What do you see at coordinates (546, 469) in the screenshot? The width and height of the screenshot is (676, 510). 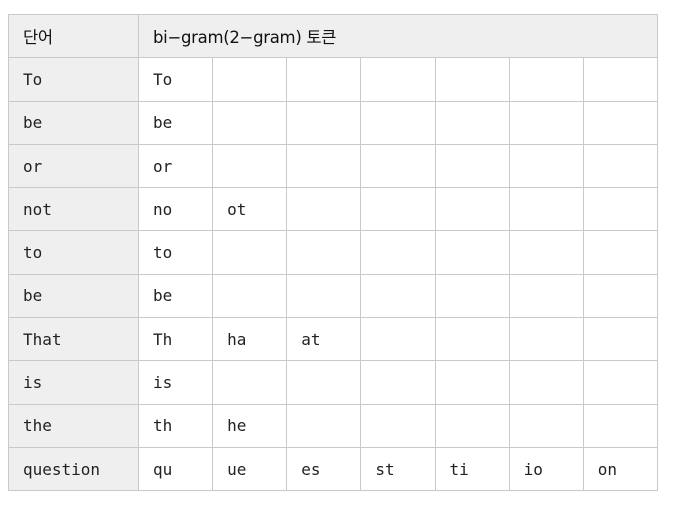 I see `token-cell: io` at bounding box center [546, 469].